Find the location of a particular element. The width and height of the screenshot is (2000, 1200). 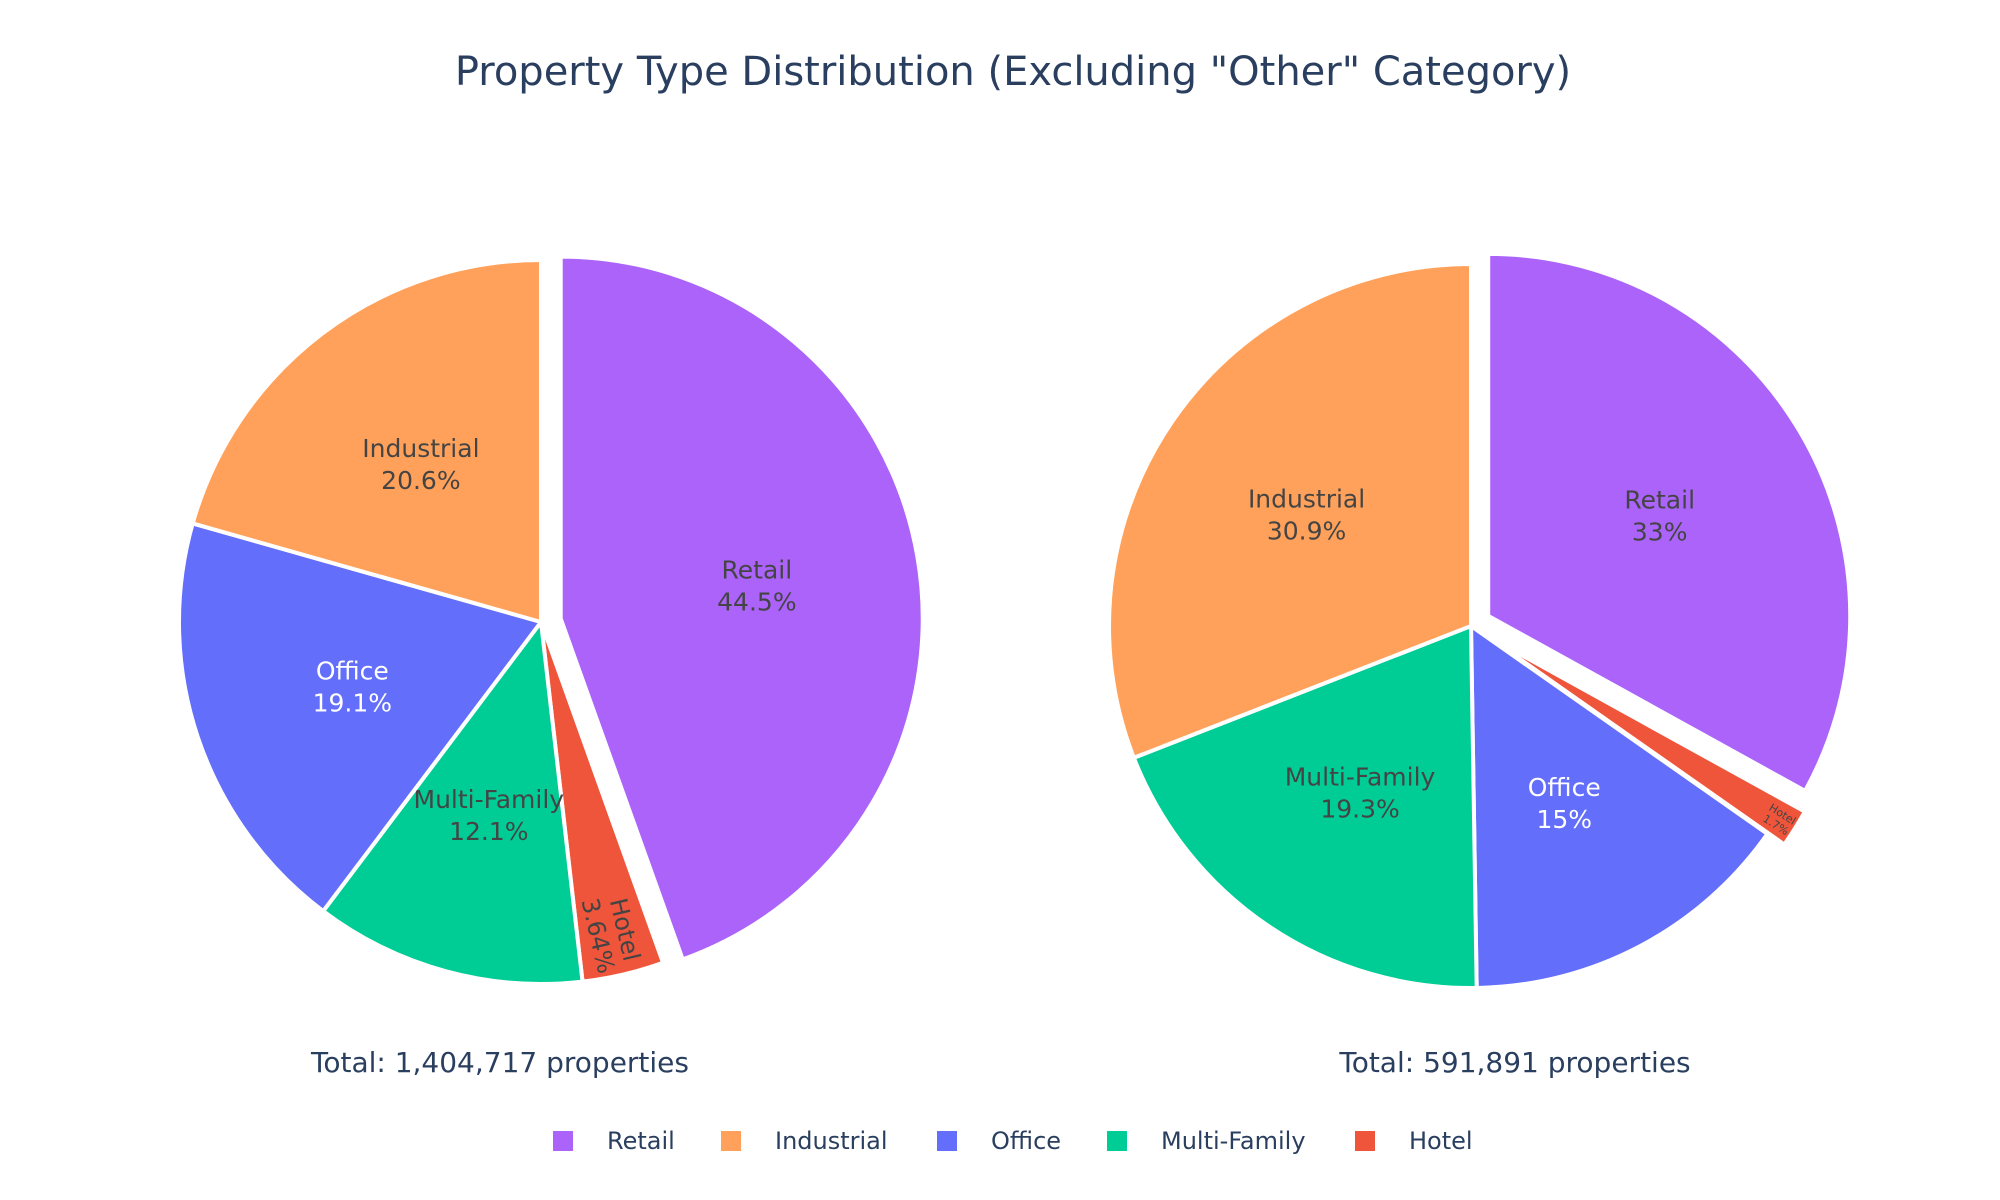

pie-2-slice-retail is located at coordinates (1669, 522).